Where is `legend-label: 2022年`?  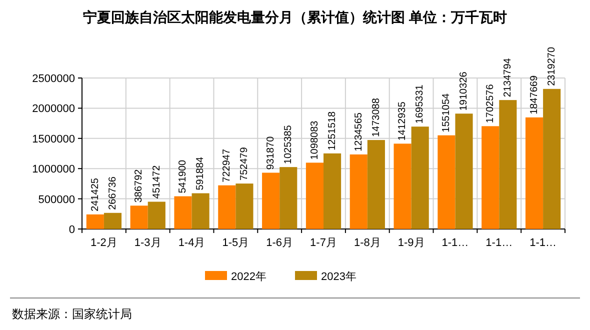
legend-label: 2022年 is located at coordinates (248, 277).